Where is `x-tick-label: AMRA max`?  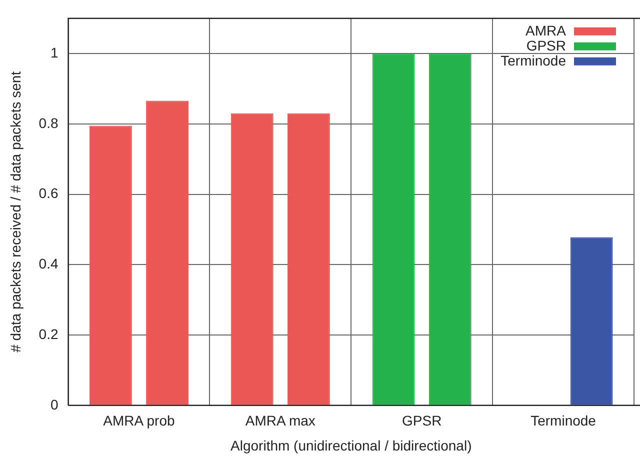 x-tick-label: AMRA max is located at coordinates (280, 420).